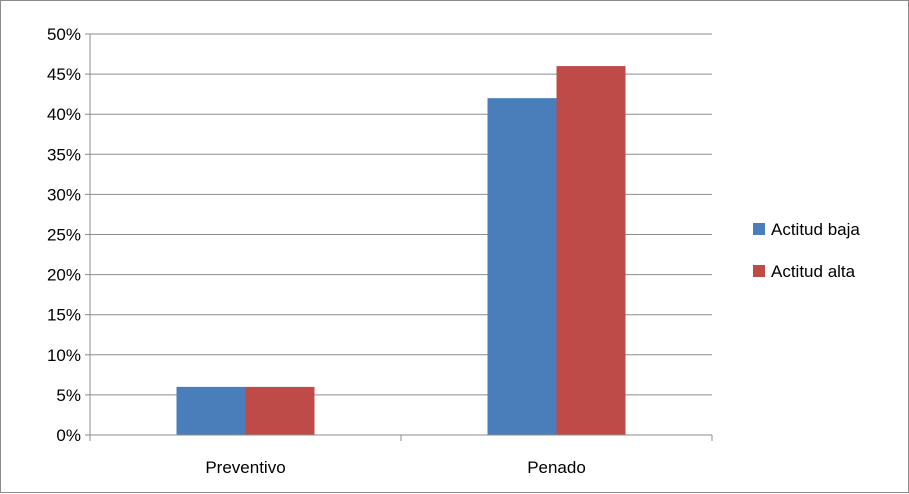  I want to click on y-tick-label: 0%, so click(68, 435).